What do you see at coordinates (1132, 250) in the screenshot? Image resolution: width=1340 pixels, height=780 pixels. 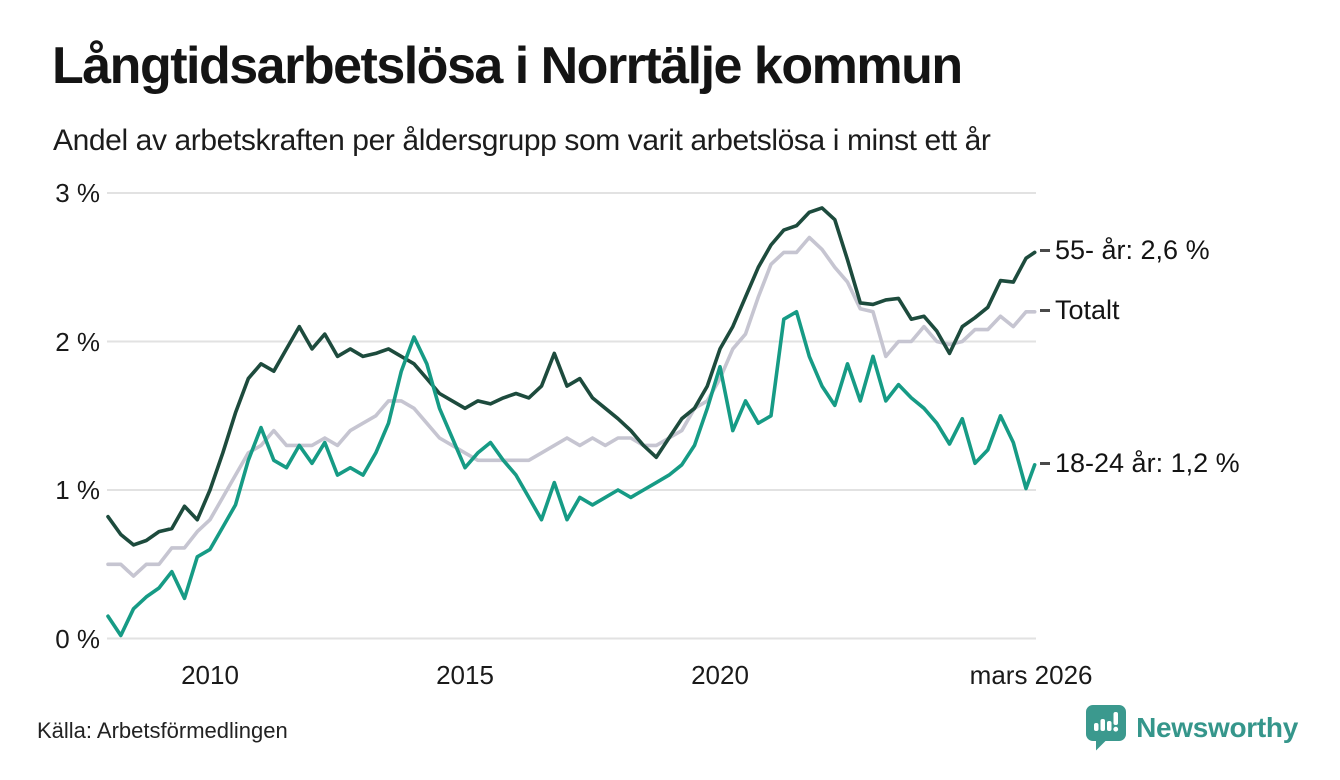 I see `series-end-label-text: 55- år: 2,6 %` at bounding box center [1132, 250].